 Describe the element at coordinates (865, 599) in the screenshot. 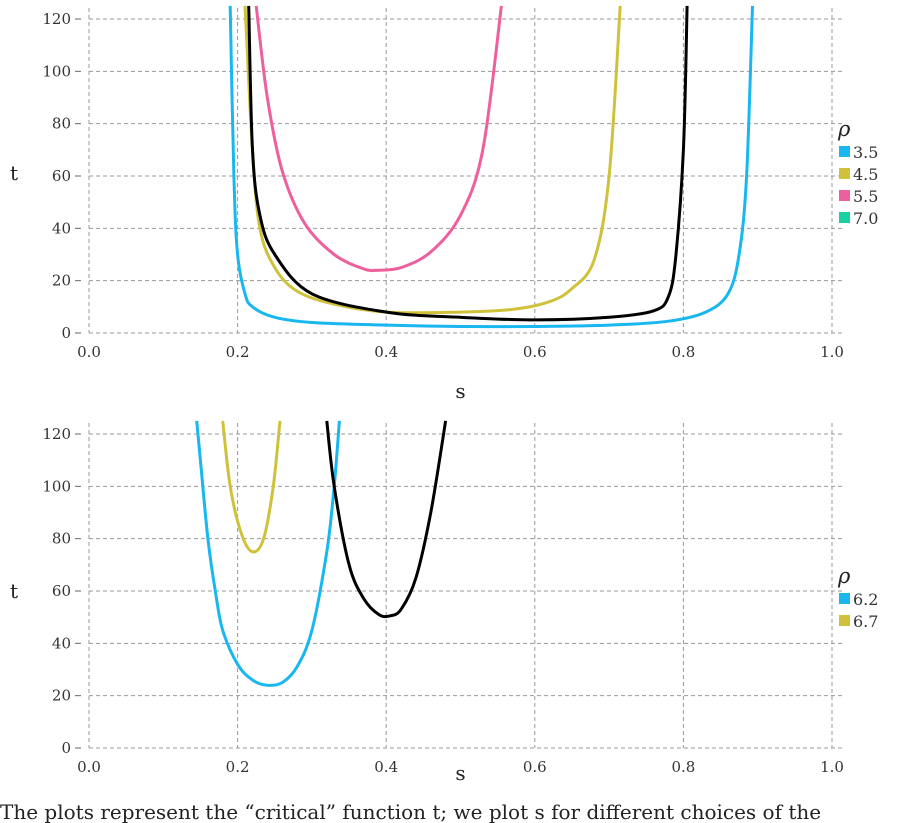

I see `legend-label: 6.2` at that location.